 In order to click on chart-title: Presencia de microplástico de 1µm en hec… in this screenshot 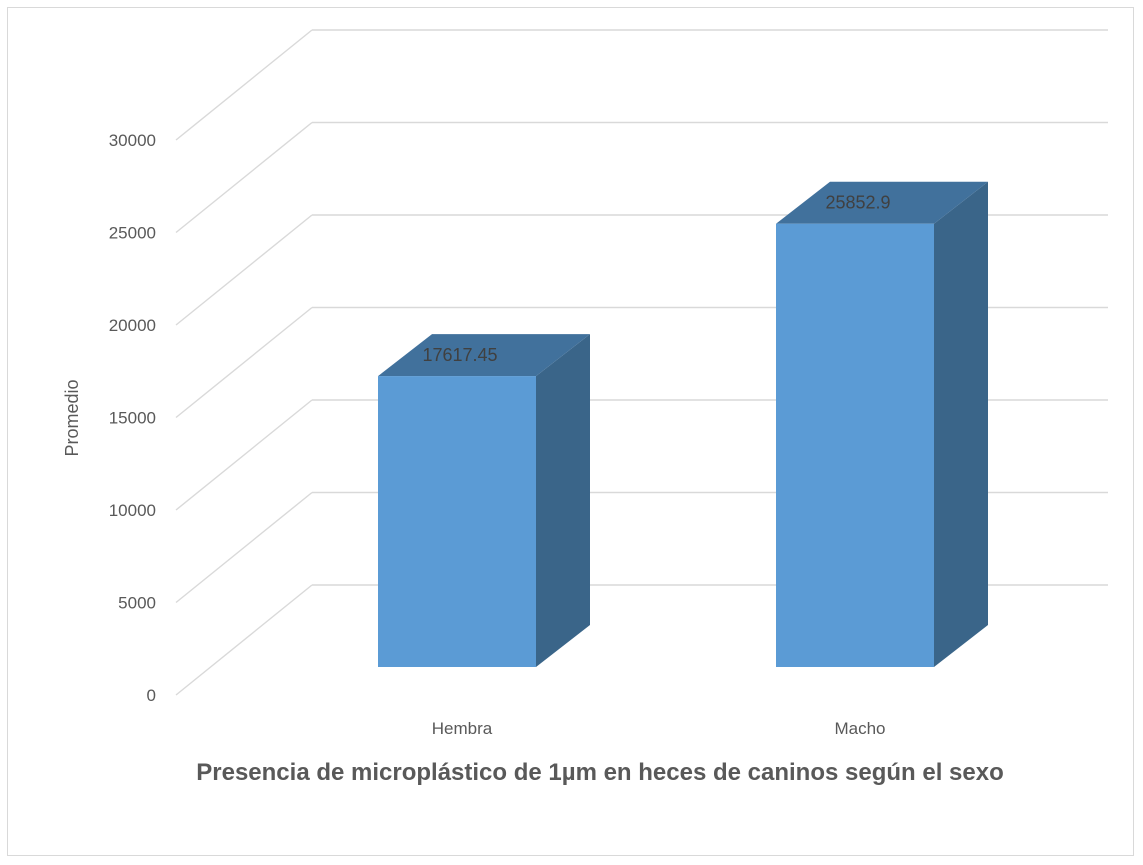, I will do `click(600, 772)`.